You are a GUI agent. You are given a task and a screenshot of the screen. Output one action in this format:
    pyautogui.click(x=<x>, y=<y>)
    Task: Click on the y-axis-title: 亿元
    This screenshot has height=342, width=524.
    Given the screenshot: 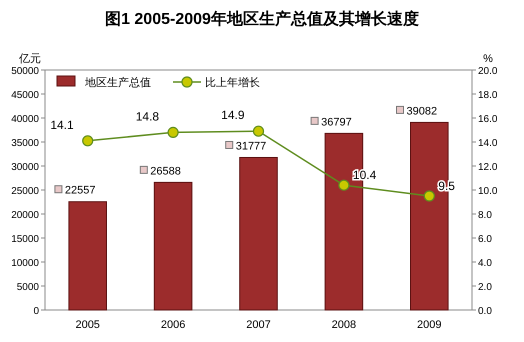 What is the action you would take?
    pyautogui.click(x=29, y=59)
    